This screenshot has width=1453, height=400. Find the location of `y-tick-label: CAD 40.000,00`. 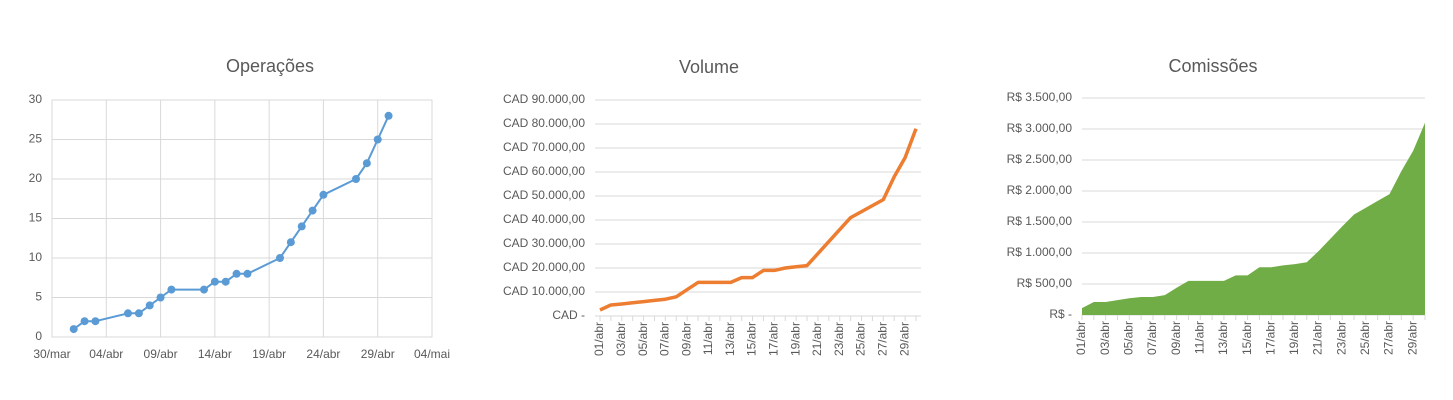

y-tick-label: CAD 40.000,00 is located at coordinates (544, 219).